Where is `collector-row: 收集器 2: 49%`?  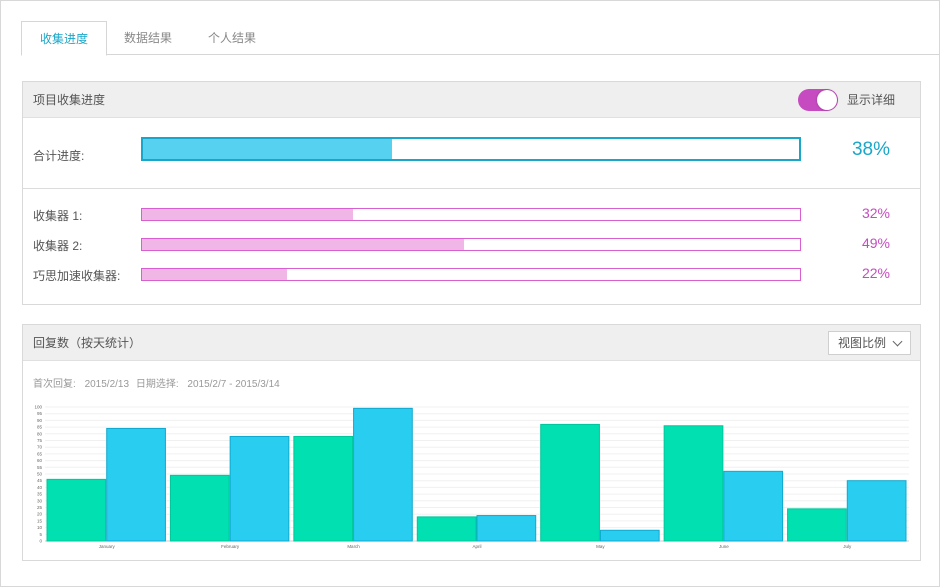
collector-row: 收集器 2: 49% is located at coordinates (471, 244).